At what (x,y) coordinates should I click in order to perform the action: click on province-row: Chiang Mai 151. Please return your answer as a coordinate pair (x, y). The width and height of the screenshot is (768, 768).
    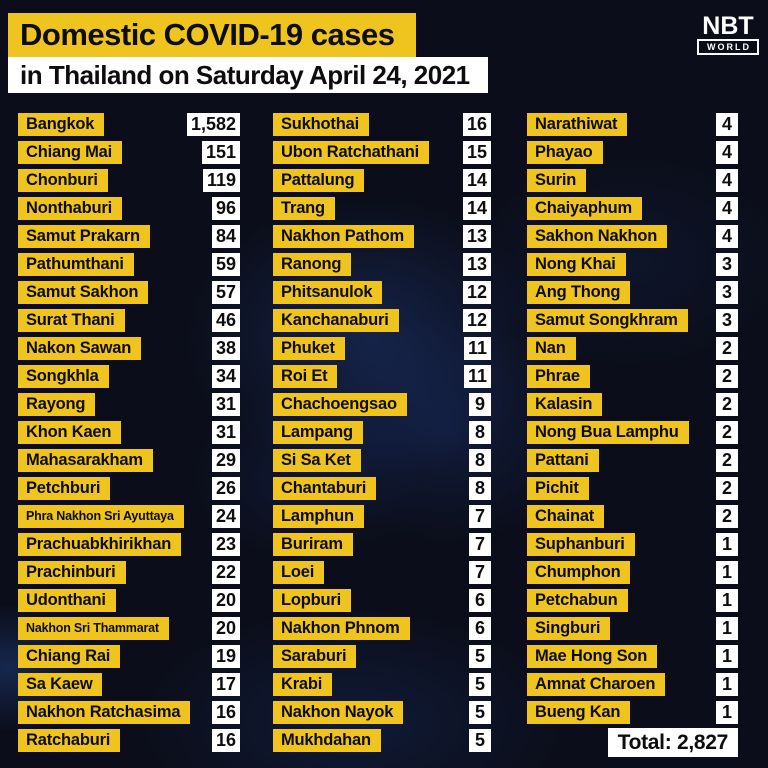
    Looking at the image, I should click on (129, 152).